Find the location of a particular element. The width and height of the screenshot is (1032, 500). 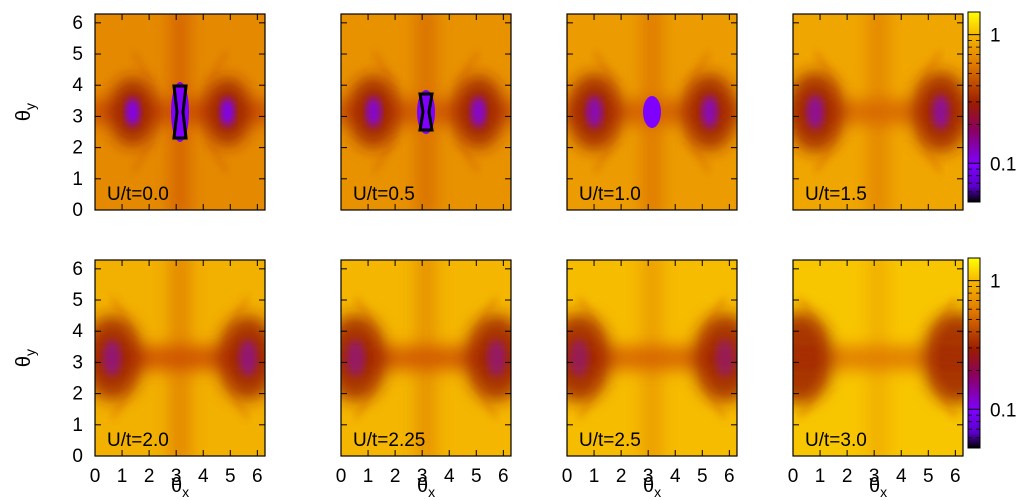

colorbar: 10.1 is located at coordinates (991, 353).